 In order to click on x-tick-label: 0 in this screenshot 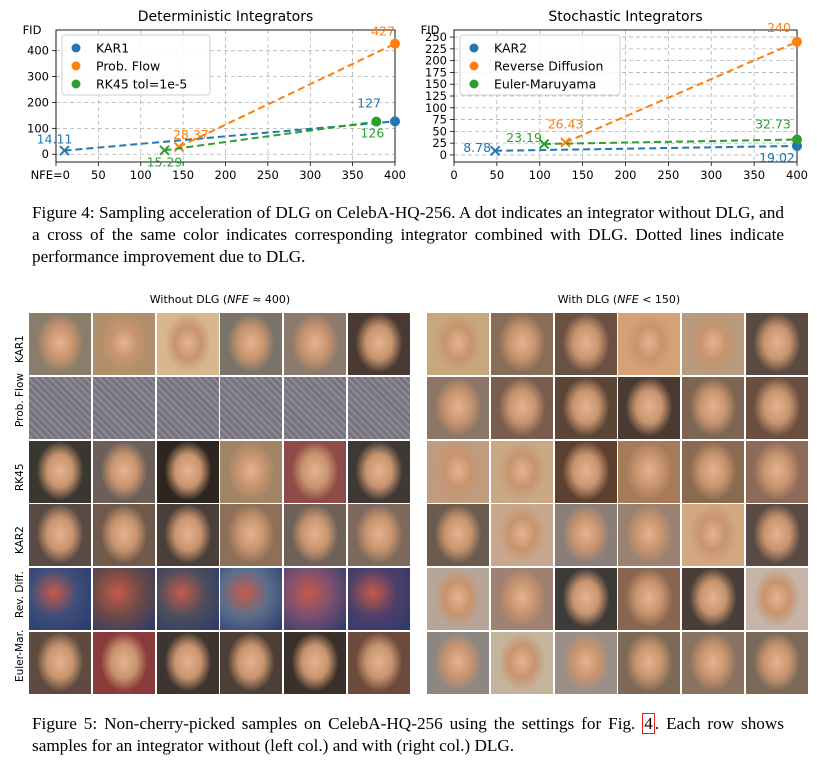, I will do `click(453, 175)`.